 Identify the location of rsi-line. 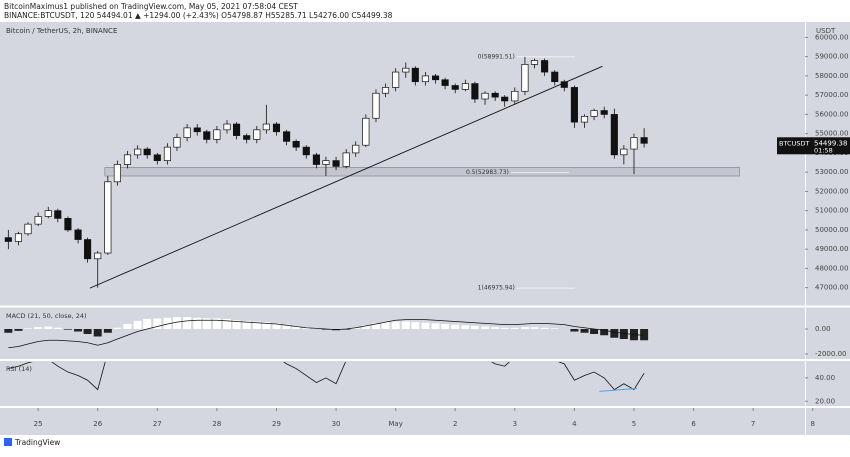
(326, 376).